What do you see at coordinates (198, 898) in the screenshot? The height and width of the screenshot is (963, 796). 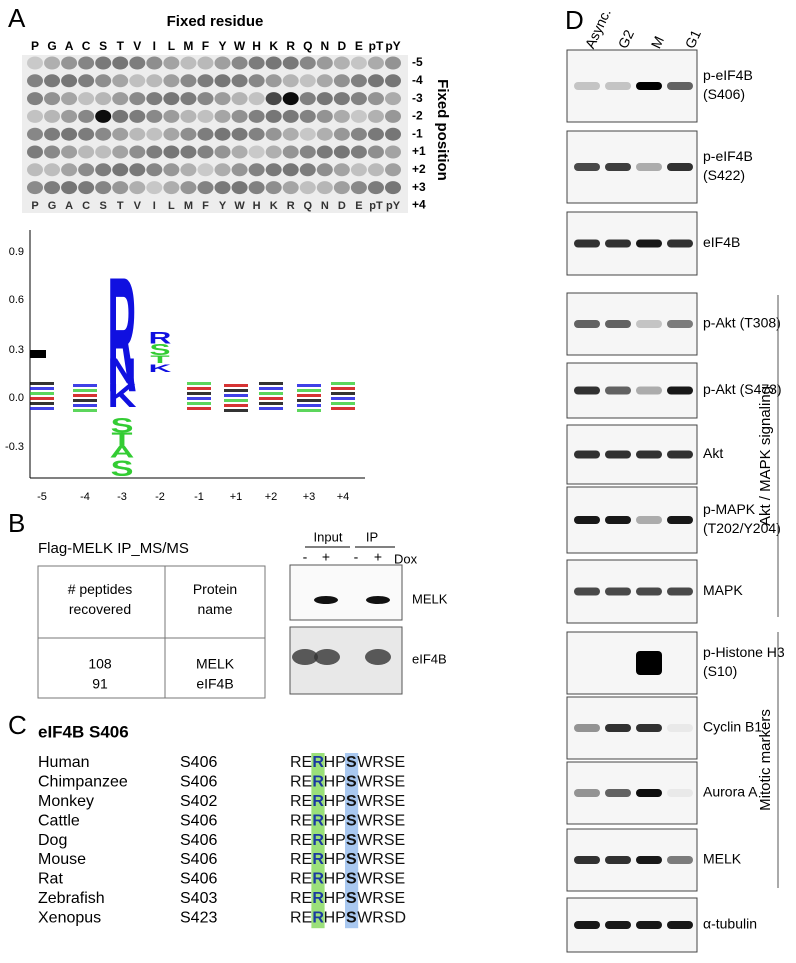 I see `site: S403` at bounding box center [198, 898].